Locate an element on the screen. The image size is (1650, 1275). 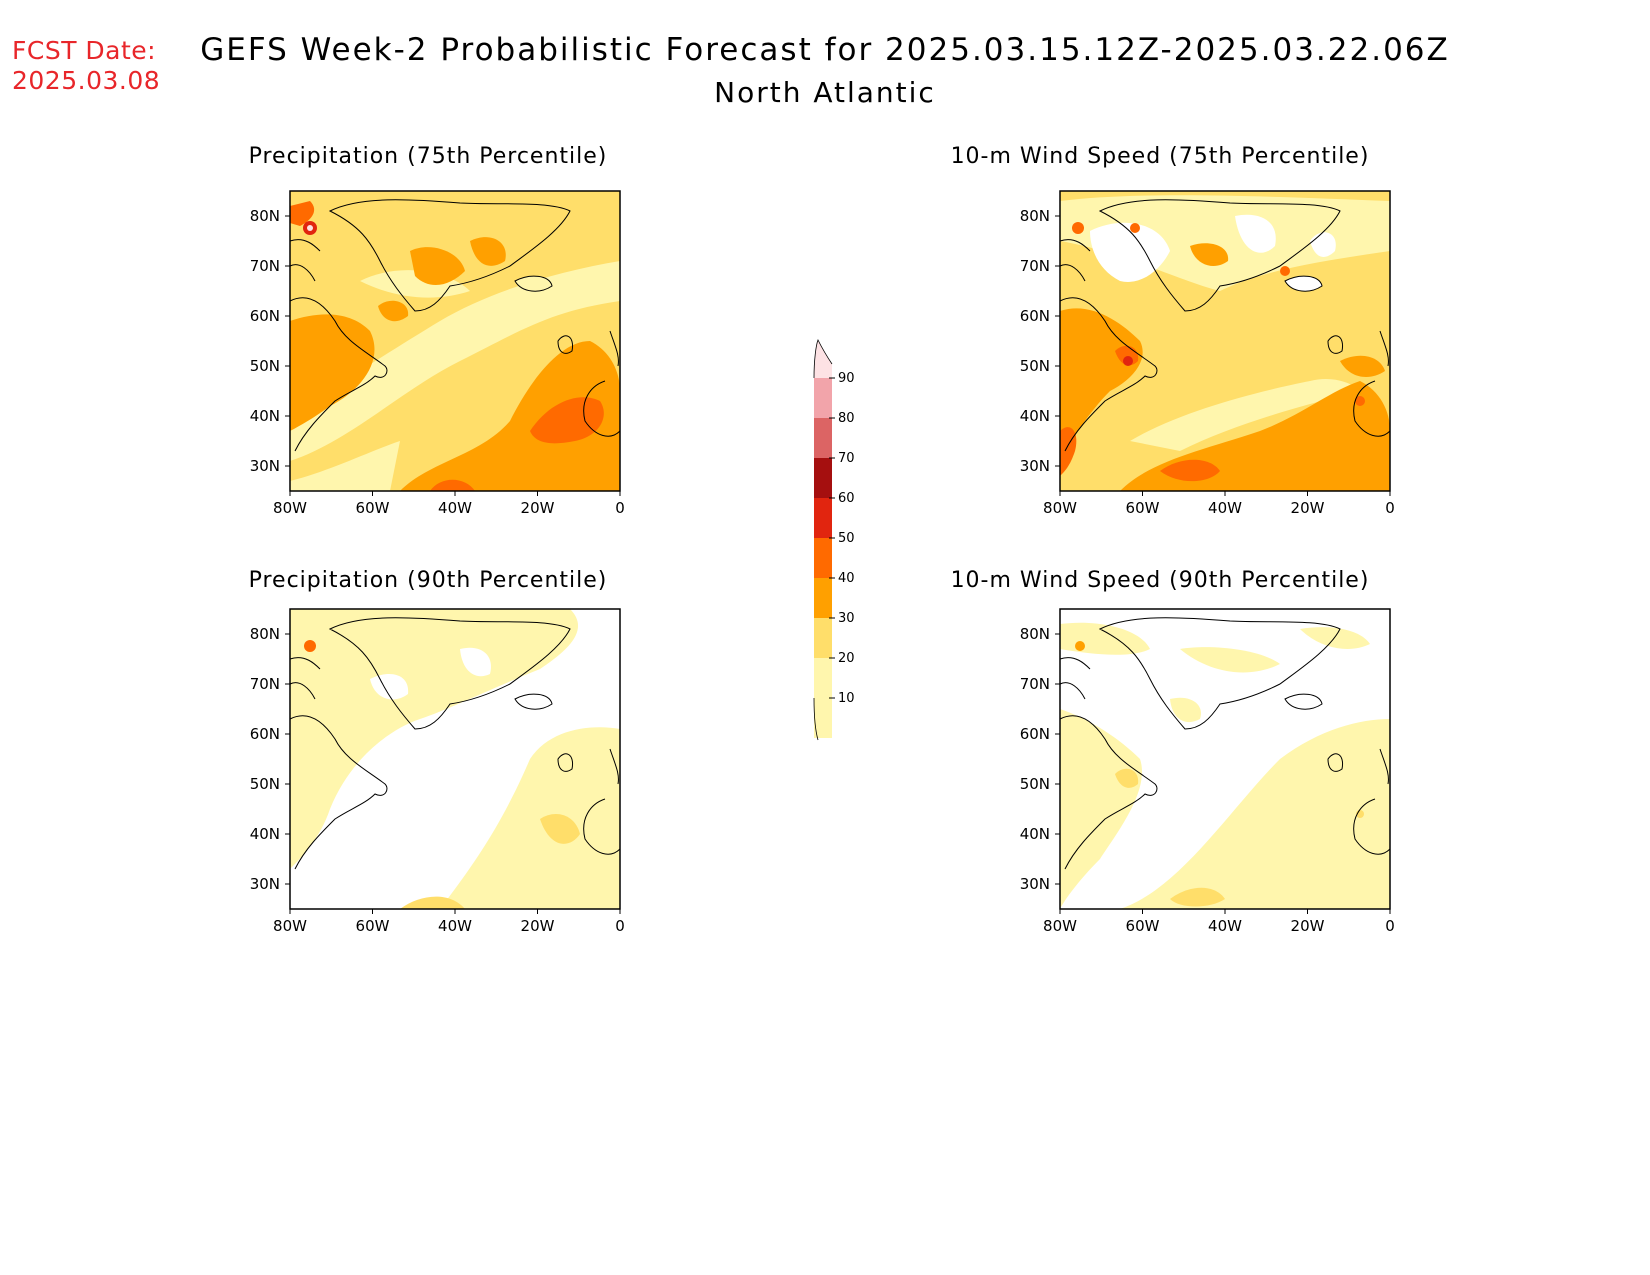
forecast-date-label: FCST Date: is located at coordinates (84, 50).